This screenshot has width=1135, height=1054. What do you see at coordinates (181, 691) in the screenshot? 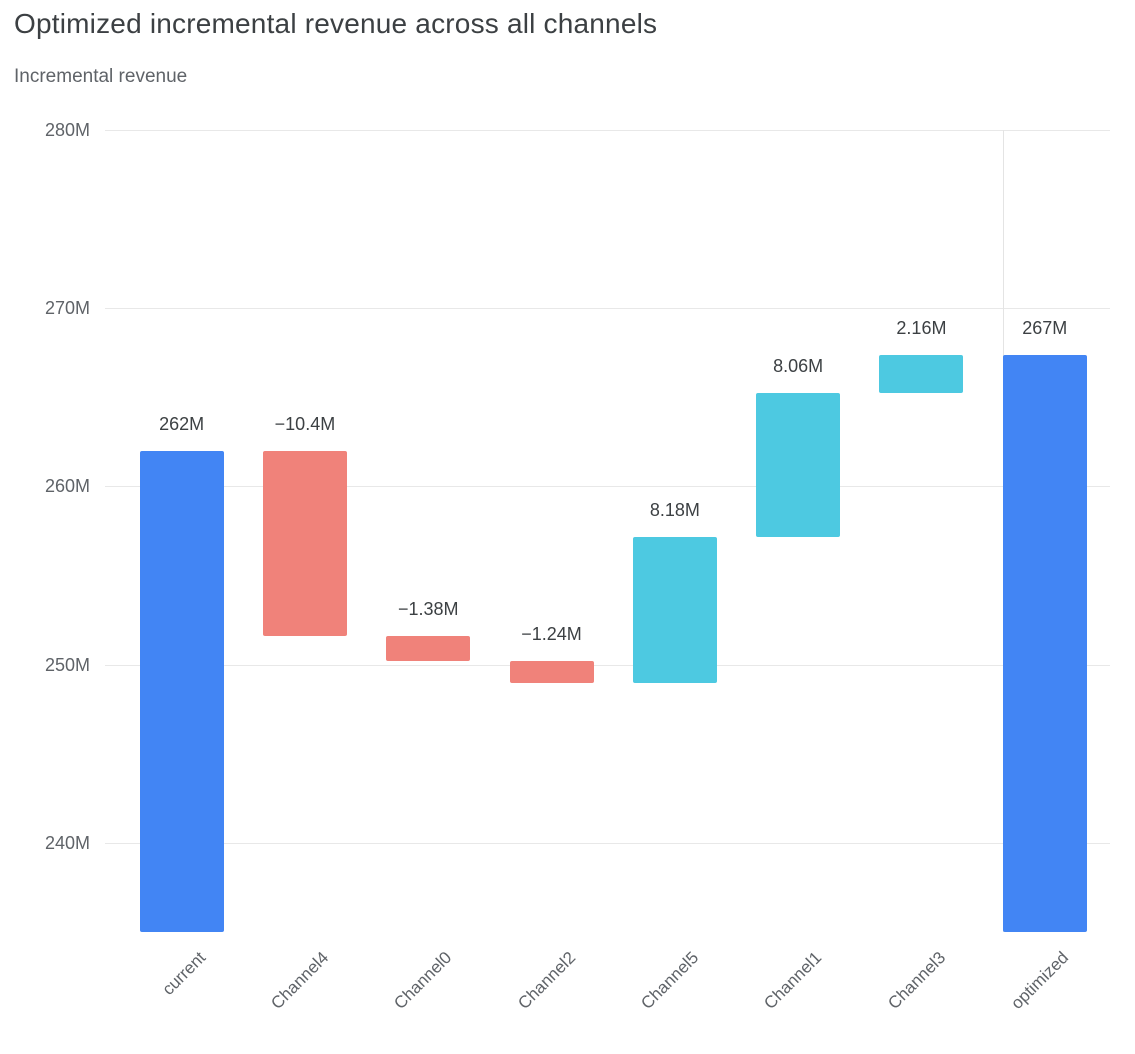
I see `waterfall-bar-current` at bounding box center [181, 691].